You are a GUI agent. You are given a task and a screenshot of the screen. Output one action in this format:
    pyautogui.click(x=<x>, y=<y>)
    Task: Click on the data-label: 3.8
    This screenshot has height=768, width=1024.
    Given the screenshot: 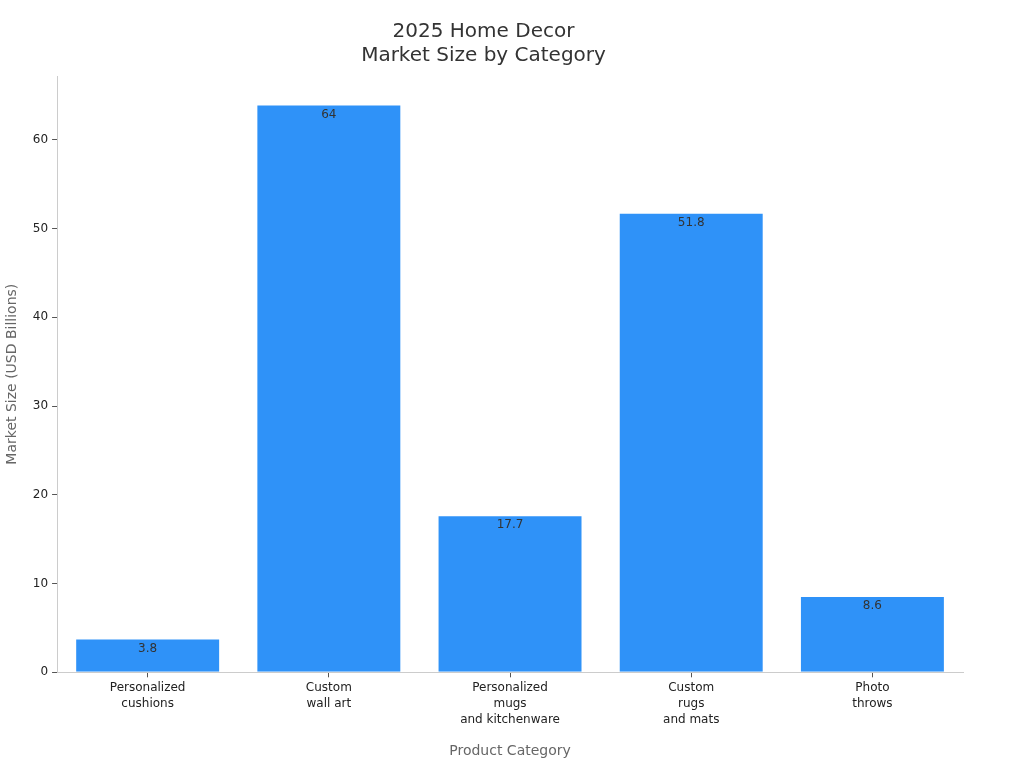 What is the action you would take?
    pyautogui.click(x=148, y=647)
    